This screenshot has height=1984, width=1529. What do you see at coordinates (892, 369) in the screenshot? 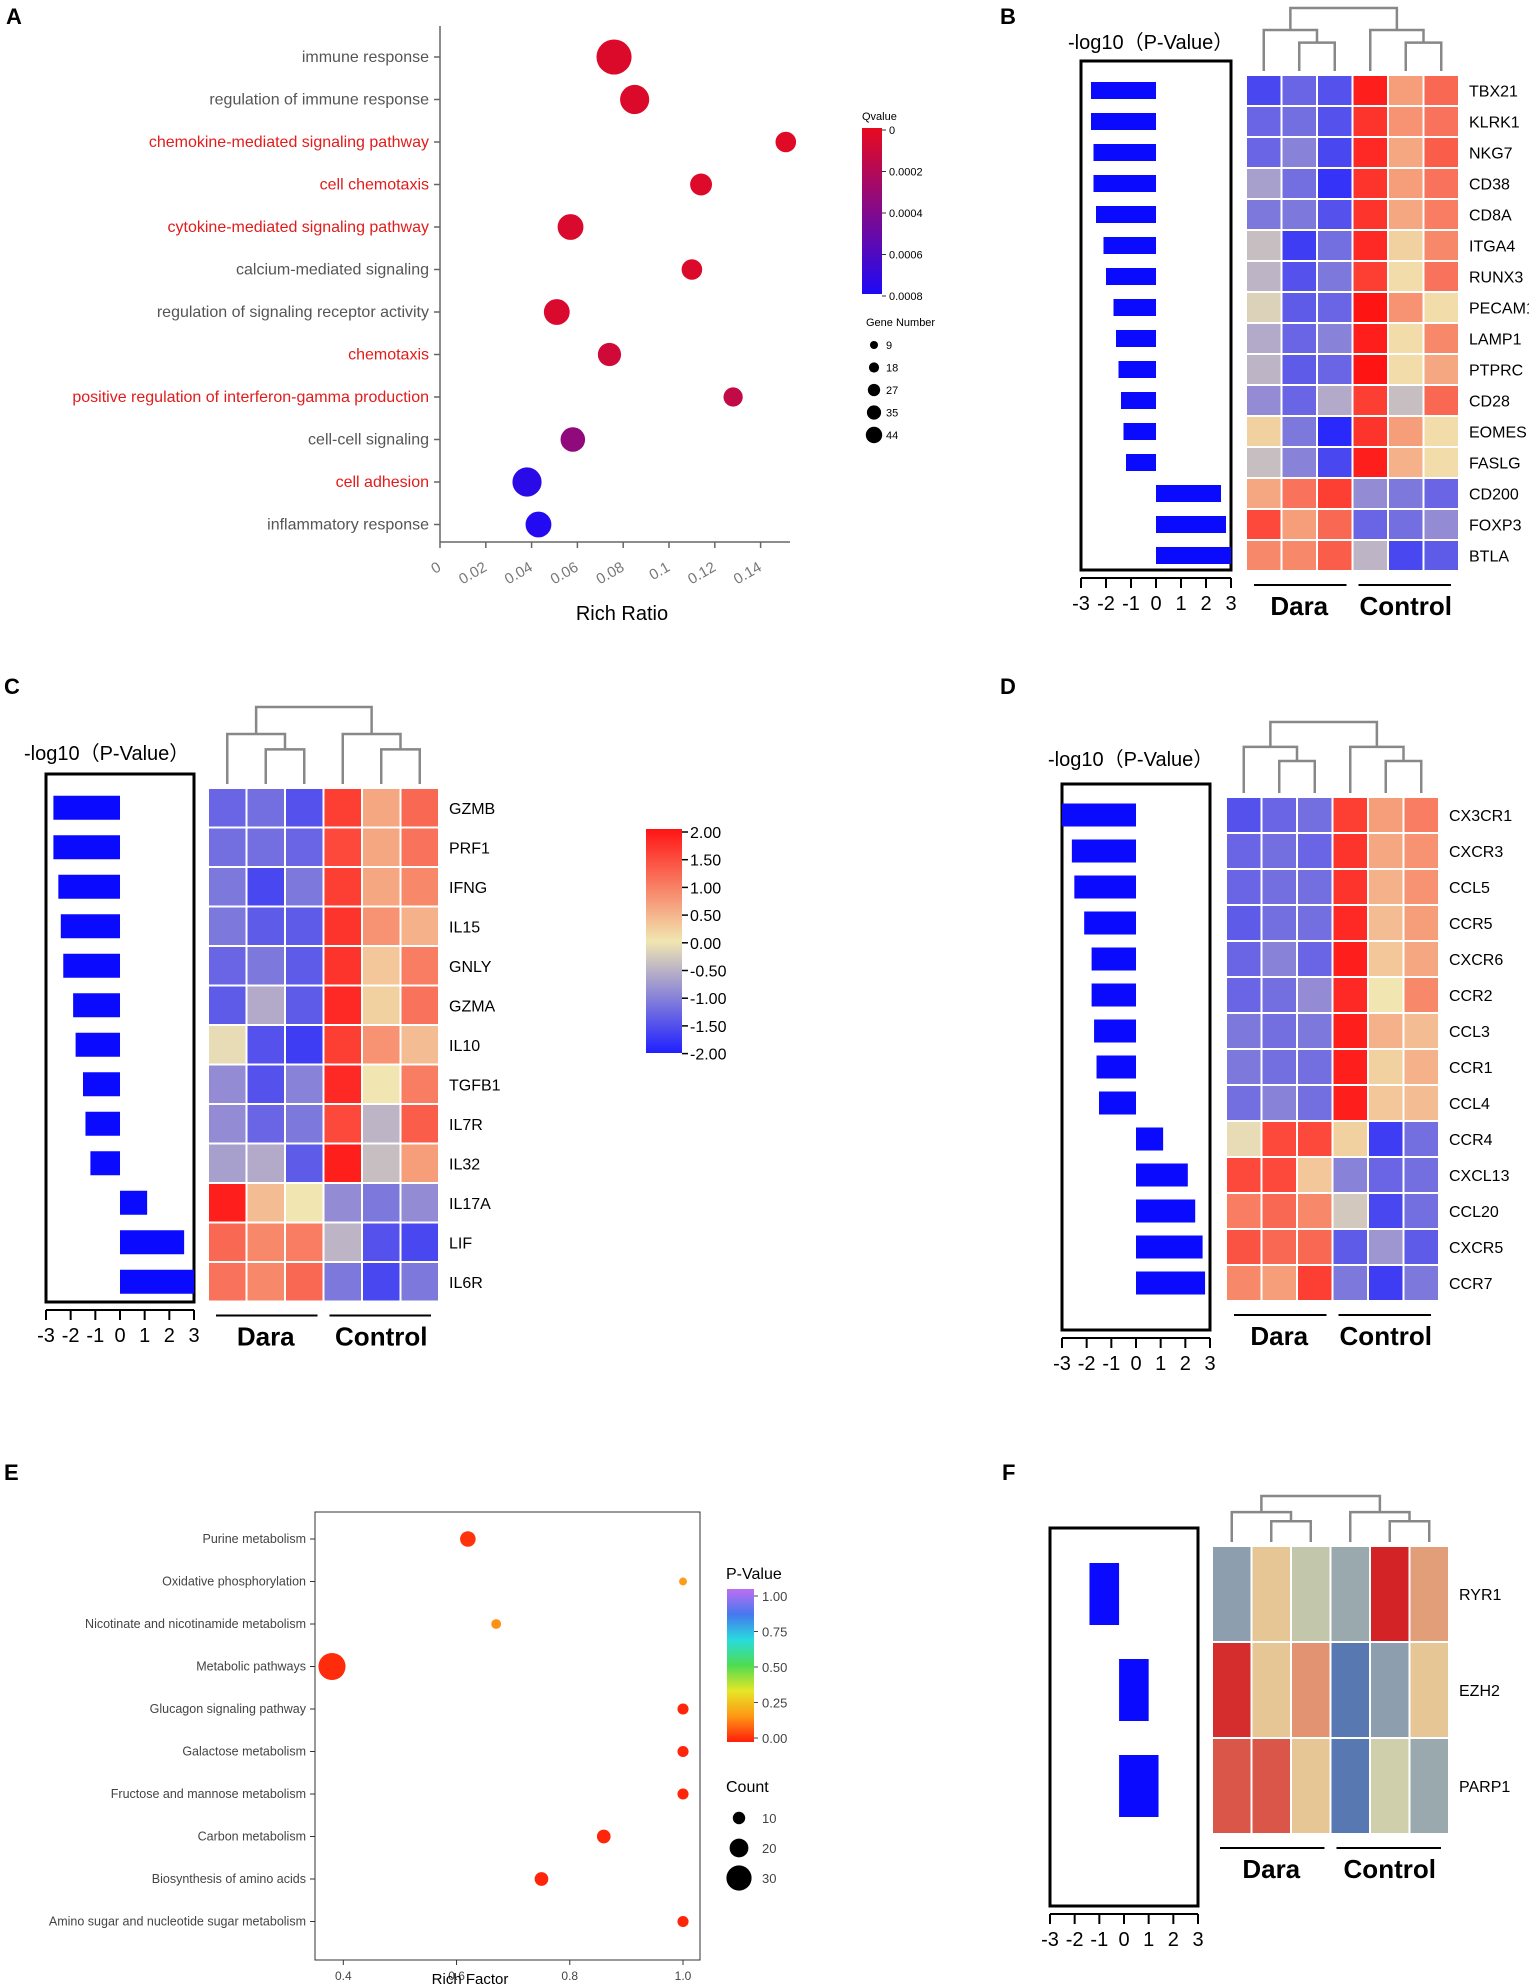
I see `panelA-gene-number-label: 18` at bounding box center [892, 369].